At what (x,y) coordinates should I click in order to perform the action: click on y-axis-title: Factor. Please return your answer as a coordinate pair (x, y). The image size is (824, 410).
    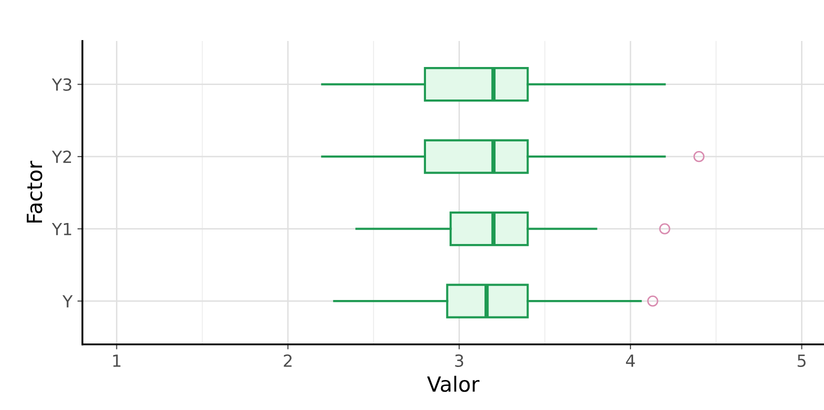
    Looking at the image, I should click on (34, 191).